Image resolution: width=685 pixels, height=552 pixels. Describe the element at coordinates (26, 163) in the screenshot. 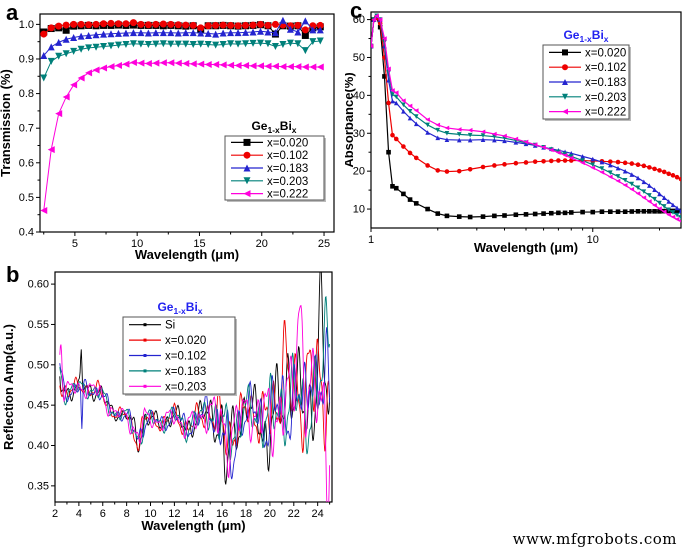

I see `svg-text: 0.6` at that location.